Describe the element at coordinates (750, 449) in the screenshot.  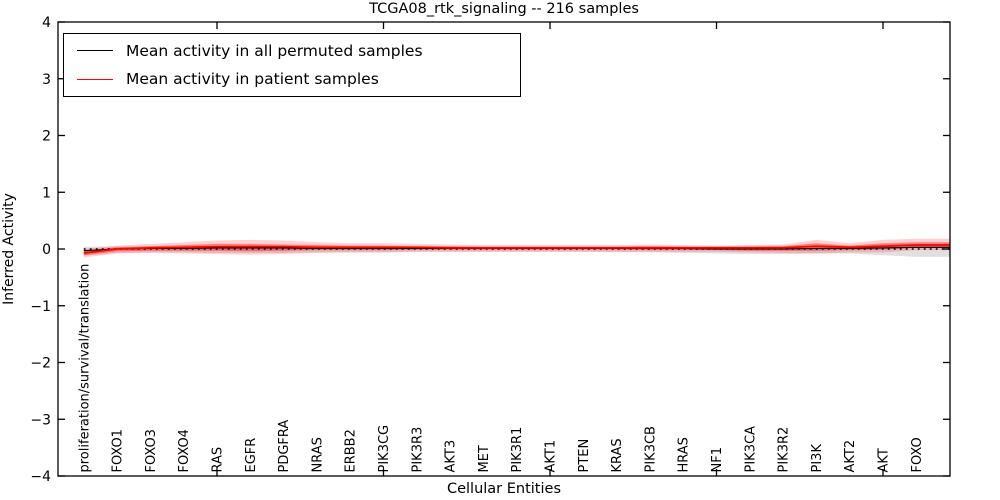
I see `x-category-label: PIK3CA` at that location.